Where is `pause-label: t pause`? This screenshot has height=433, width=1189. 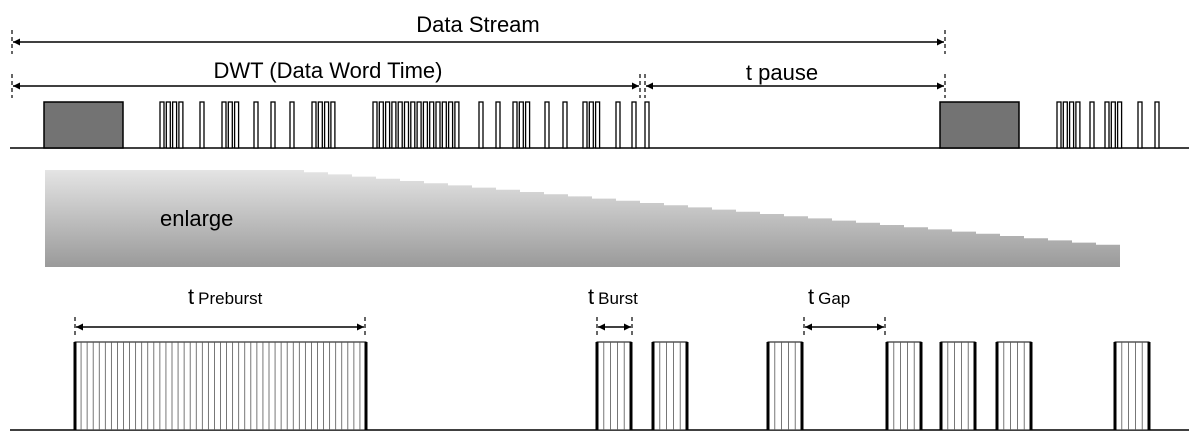 pause-label: t pause is located at coordinates (782, 72).